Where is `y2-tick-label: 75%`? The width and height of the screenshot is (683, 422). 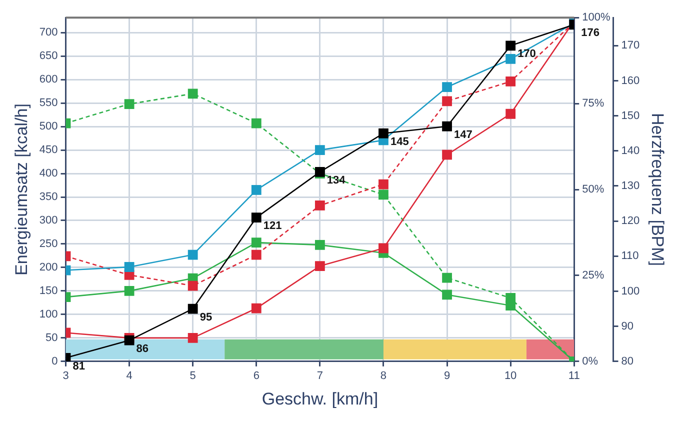 y2-tick-label: 75% is located at coordinates (593, 104).